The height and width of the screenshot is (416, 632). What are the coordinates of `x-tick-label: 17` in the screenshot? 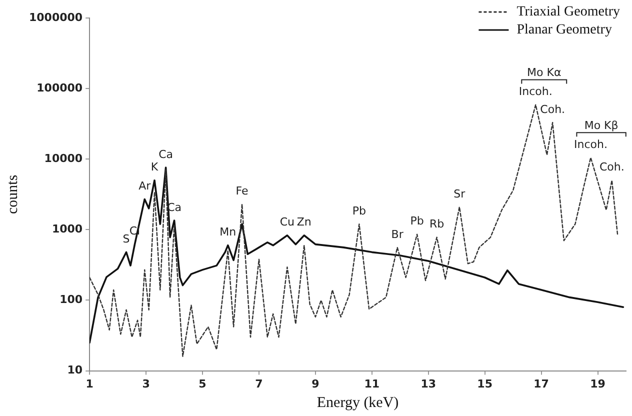 It's located at (541, 383).